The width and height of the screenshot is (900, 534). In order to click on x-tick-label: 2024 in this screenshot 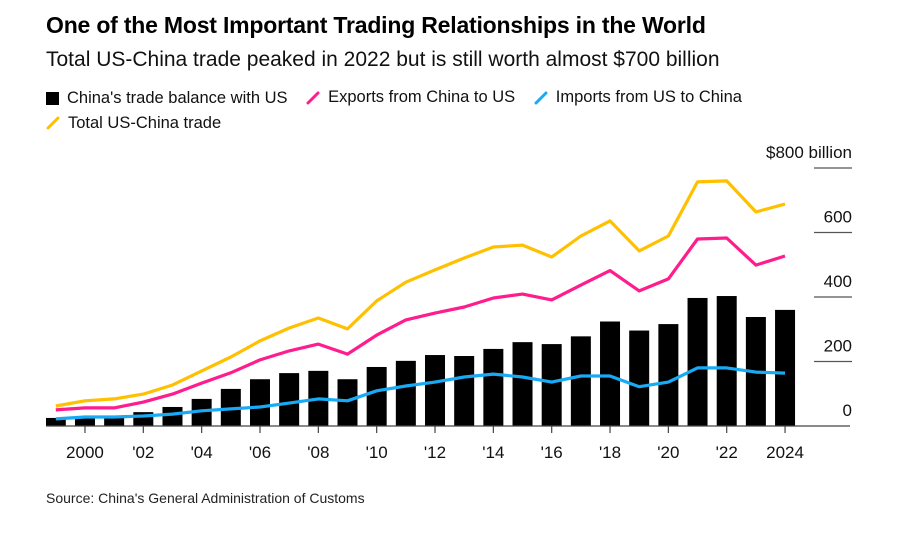, I will do `click(785, 452)`.